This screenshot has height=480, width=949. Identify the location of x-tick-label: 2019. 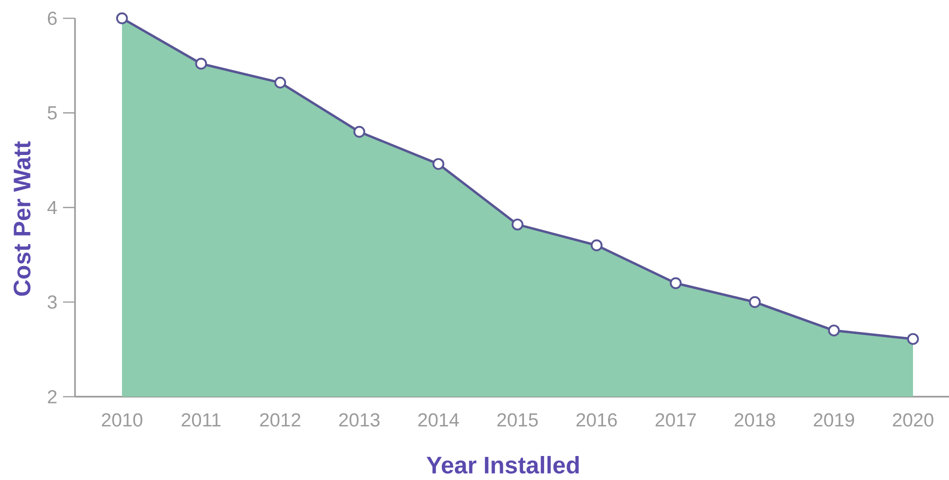
(834, 420).